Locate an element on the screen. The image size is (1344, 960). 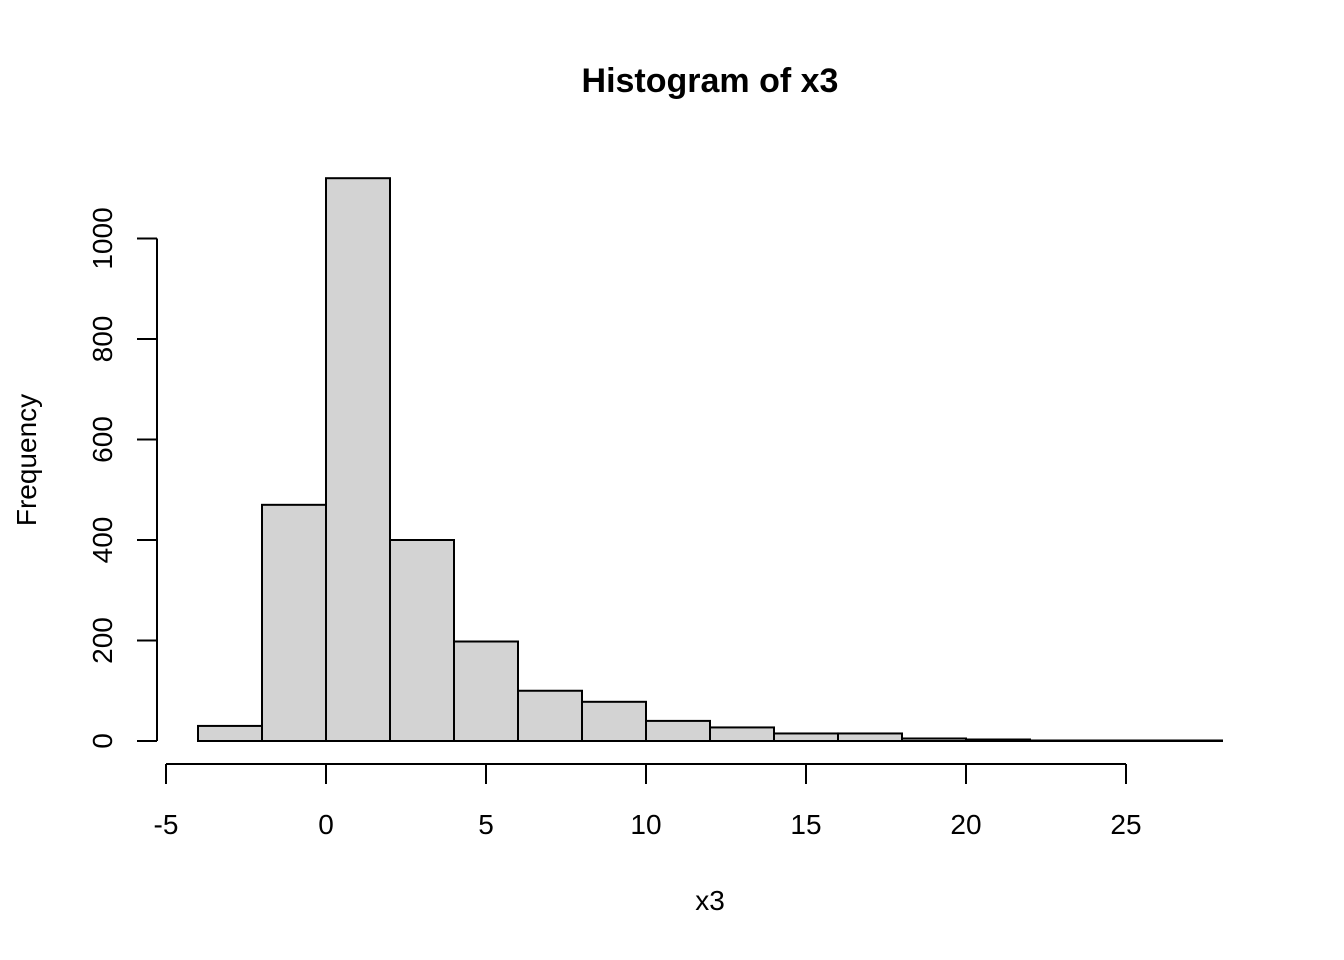
x-tick-label: -5 is located at coordinates (166, 824).